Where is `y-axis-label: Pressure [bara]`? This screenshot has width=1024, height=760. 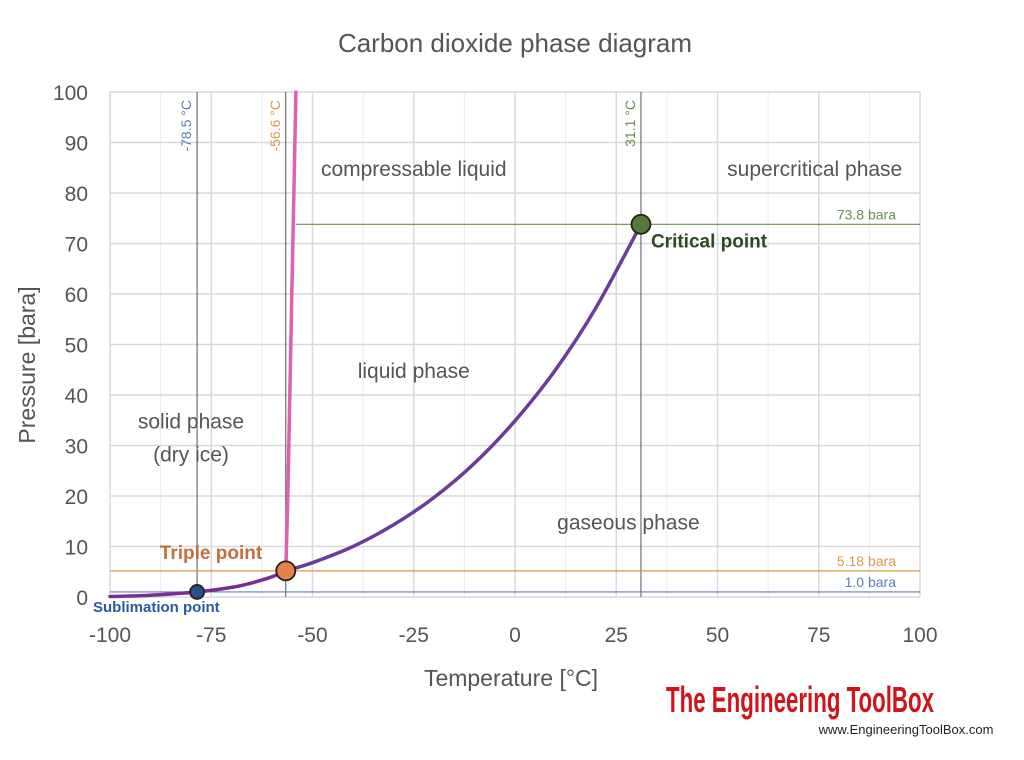
y-axis-label: Pressure [bara] is located at coordinates (27, 364).